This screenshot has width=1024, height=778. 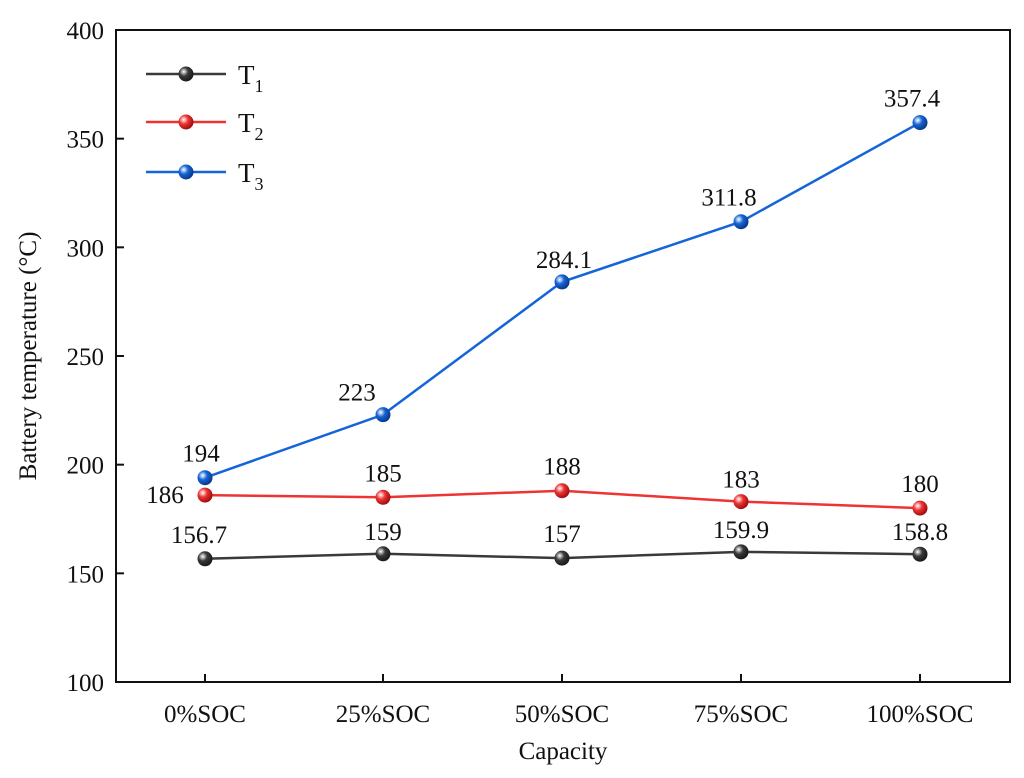 What do you see at coordinates (86, 683) in the screenshot?
I see `y-tick-label: 100` at bounding box center [86, 683].